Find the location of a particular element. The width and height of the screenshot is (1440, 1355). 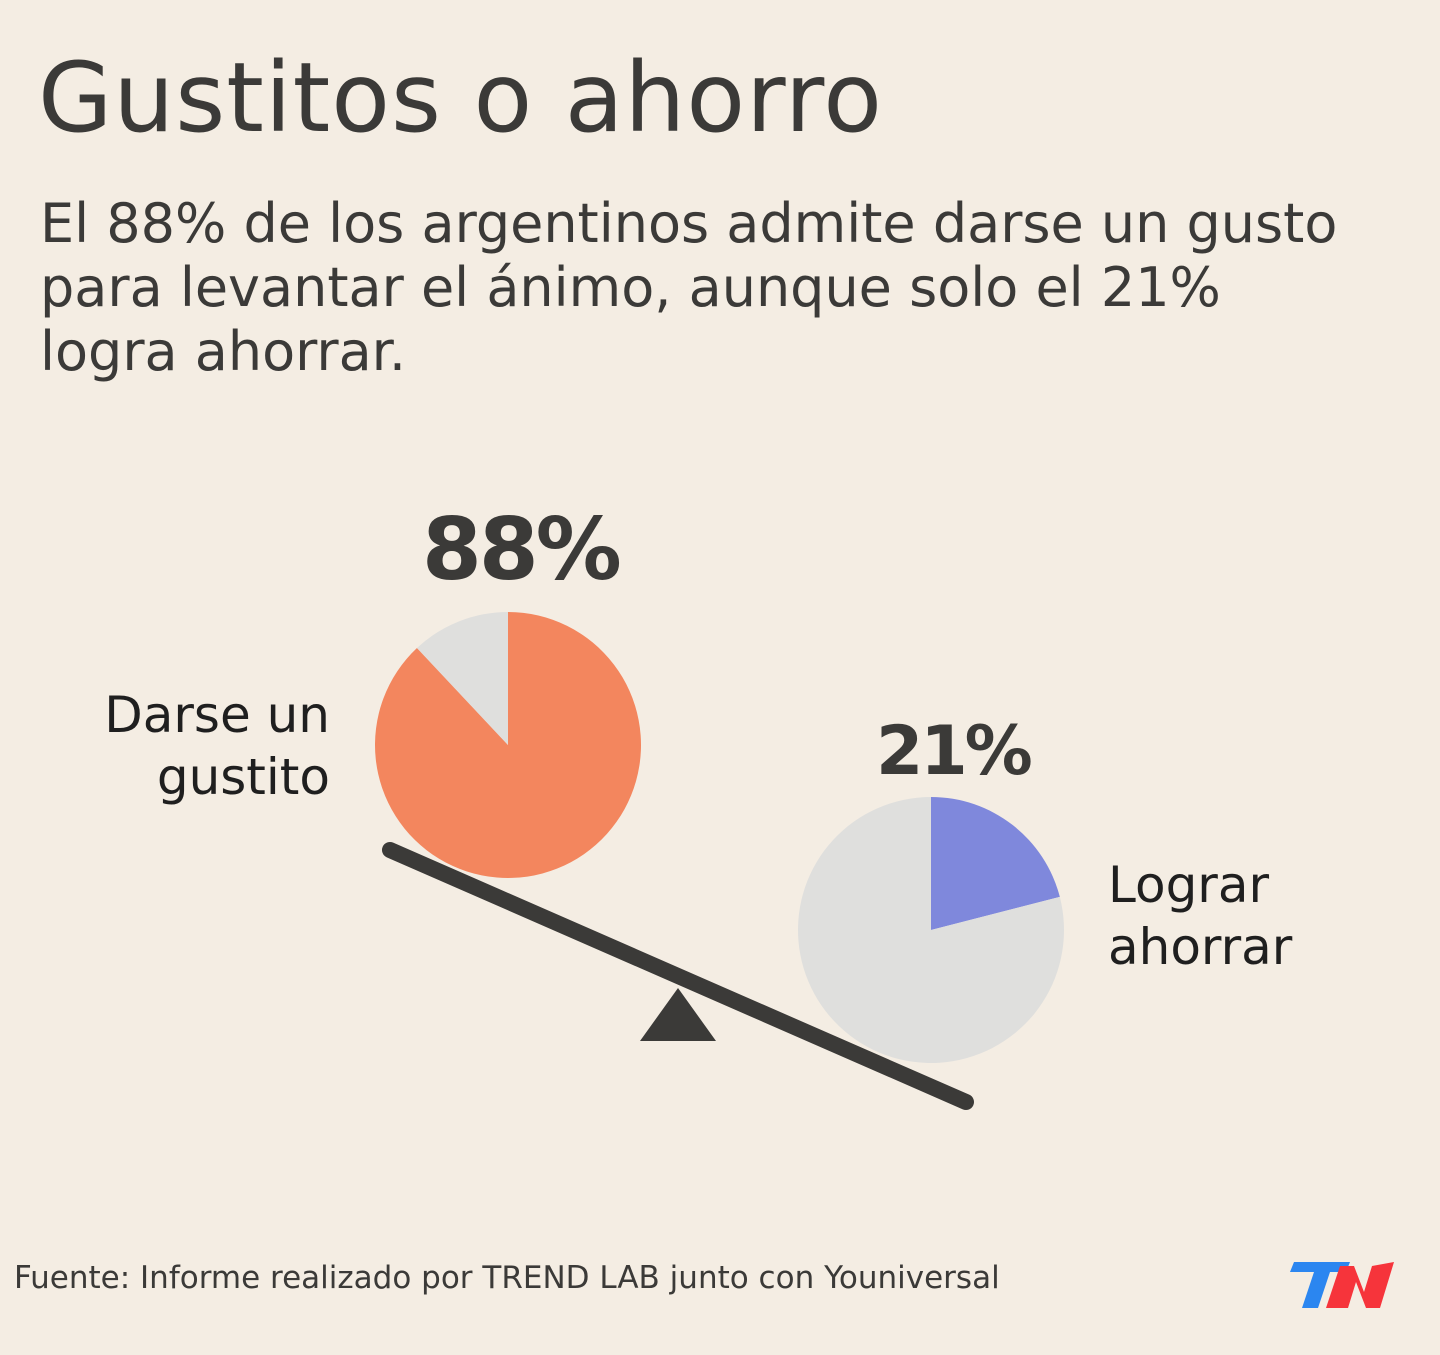

pie-slice-value is located at coordinates (995, 863).